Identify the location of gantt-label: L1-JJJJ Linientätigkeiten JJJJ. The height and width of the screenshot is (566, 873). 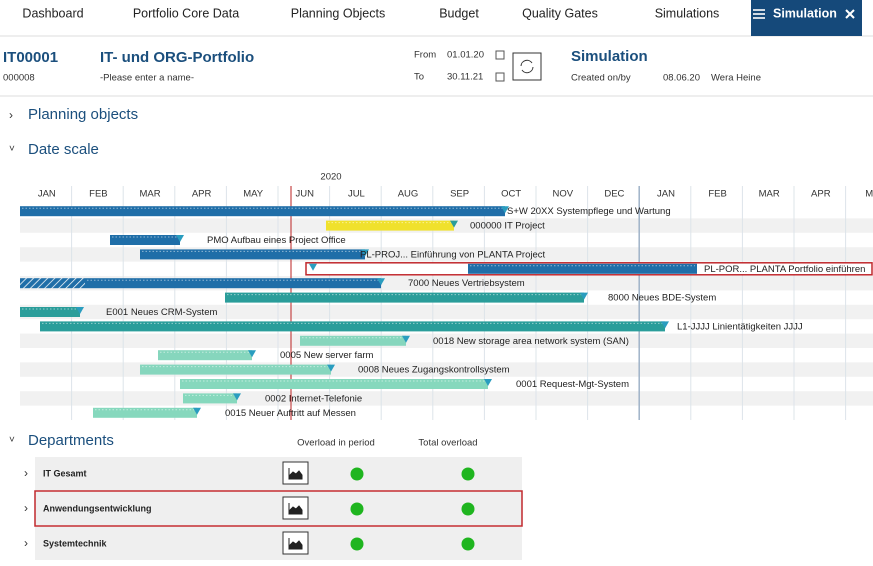
(740, 326).